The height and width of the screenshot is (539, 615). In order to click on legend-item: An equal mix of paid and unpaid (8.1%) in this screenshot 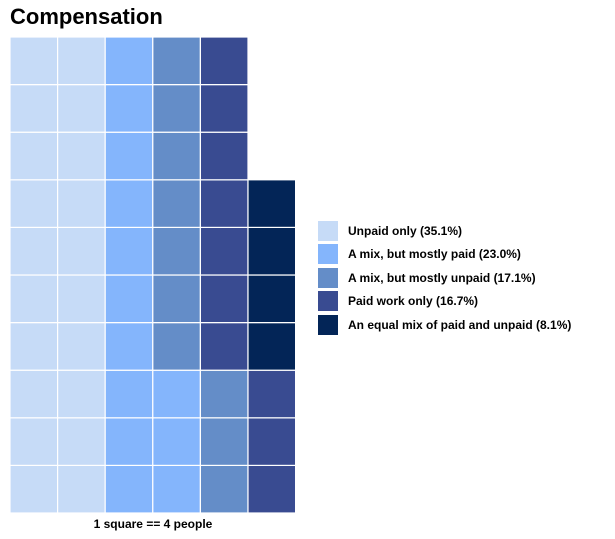, I will do `click(444, 325)`.